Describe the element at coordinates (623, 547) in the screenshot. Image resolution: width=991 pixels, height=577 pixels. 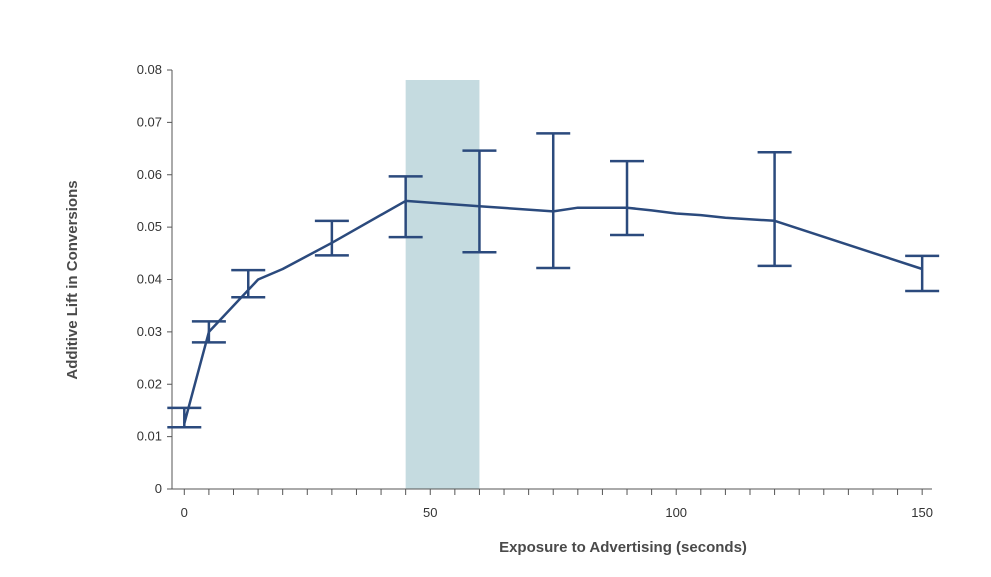
I see `x-axis-title: Exposure to Advertising (seconds)` at that location.